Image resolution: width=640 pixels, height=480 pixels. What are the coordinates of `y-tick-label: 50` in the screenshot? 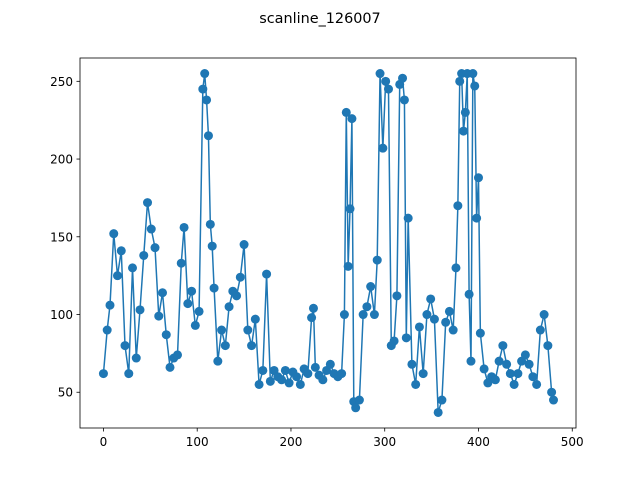 It's located at (65, 393).